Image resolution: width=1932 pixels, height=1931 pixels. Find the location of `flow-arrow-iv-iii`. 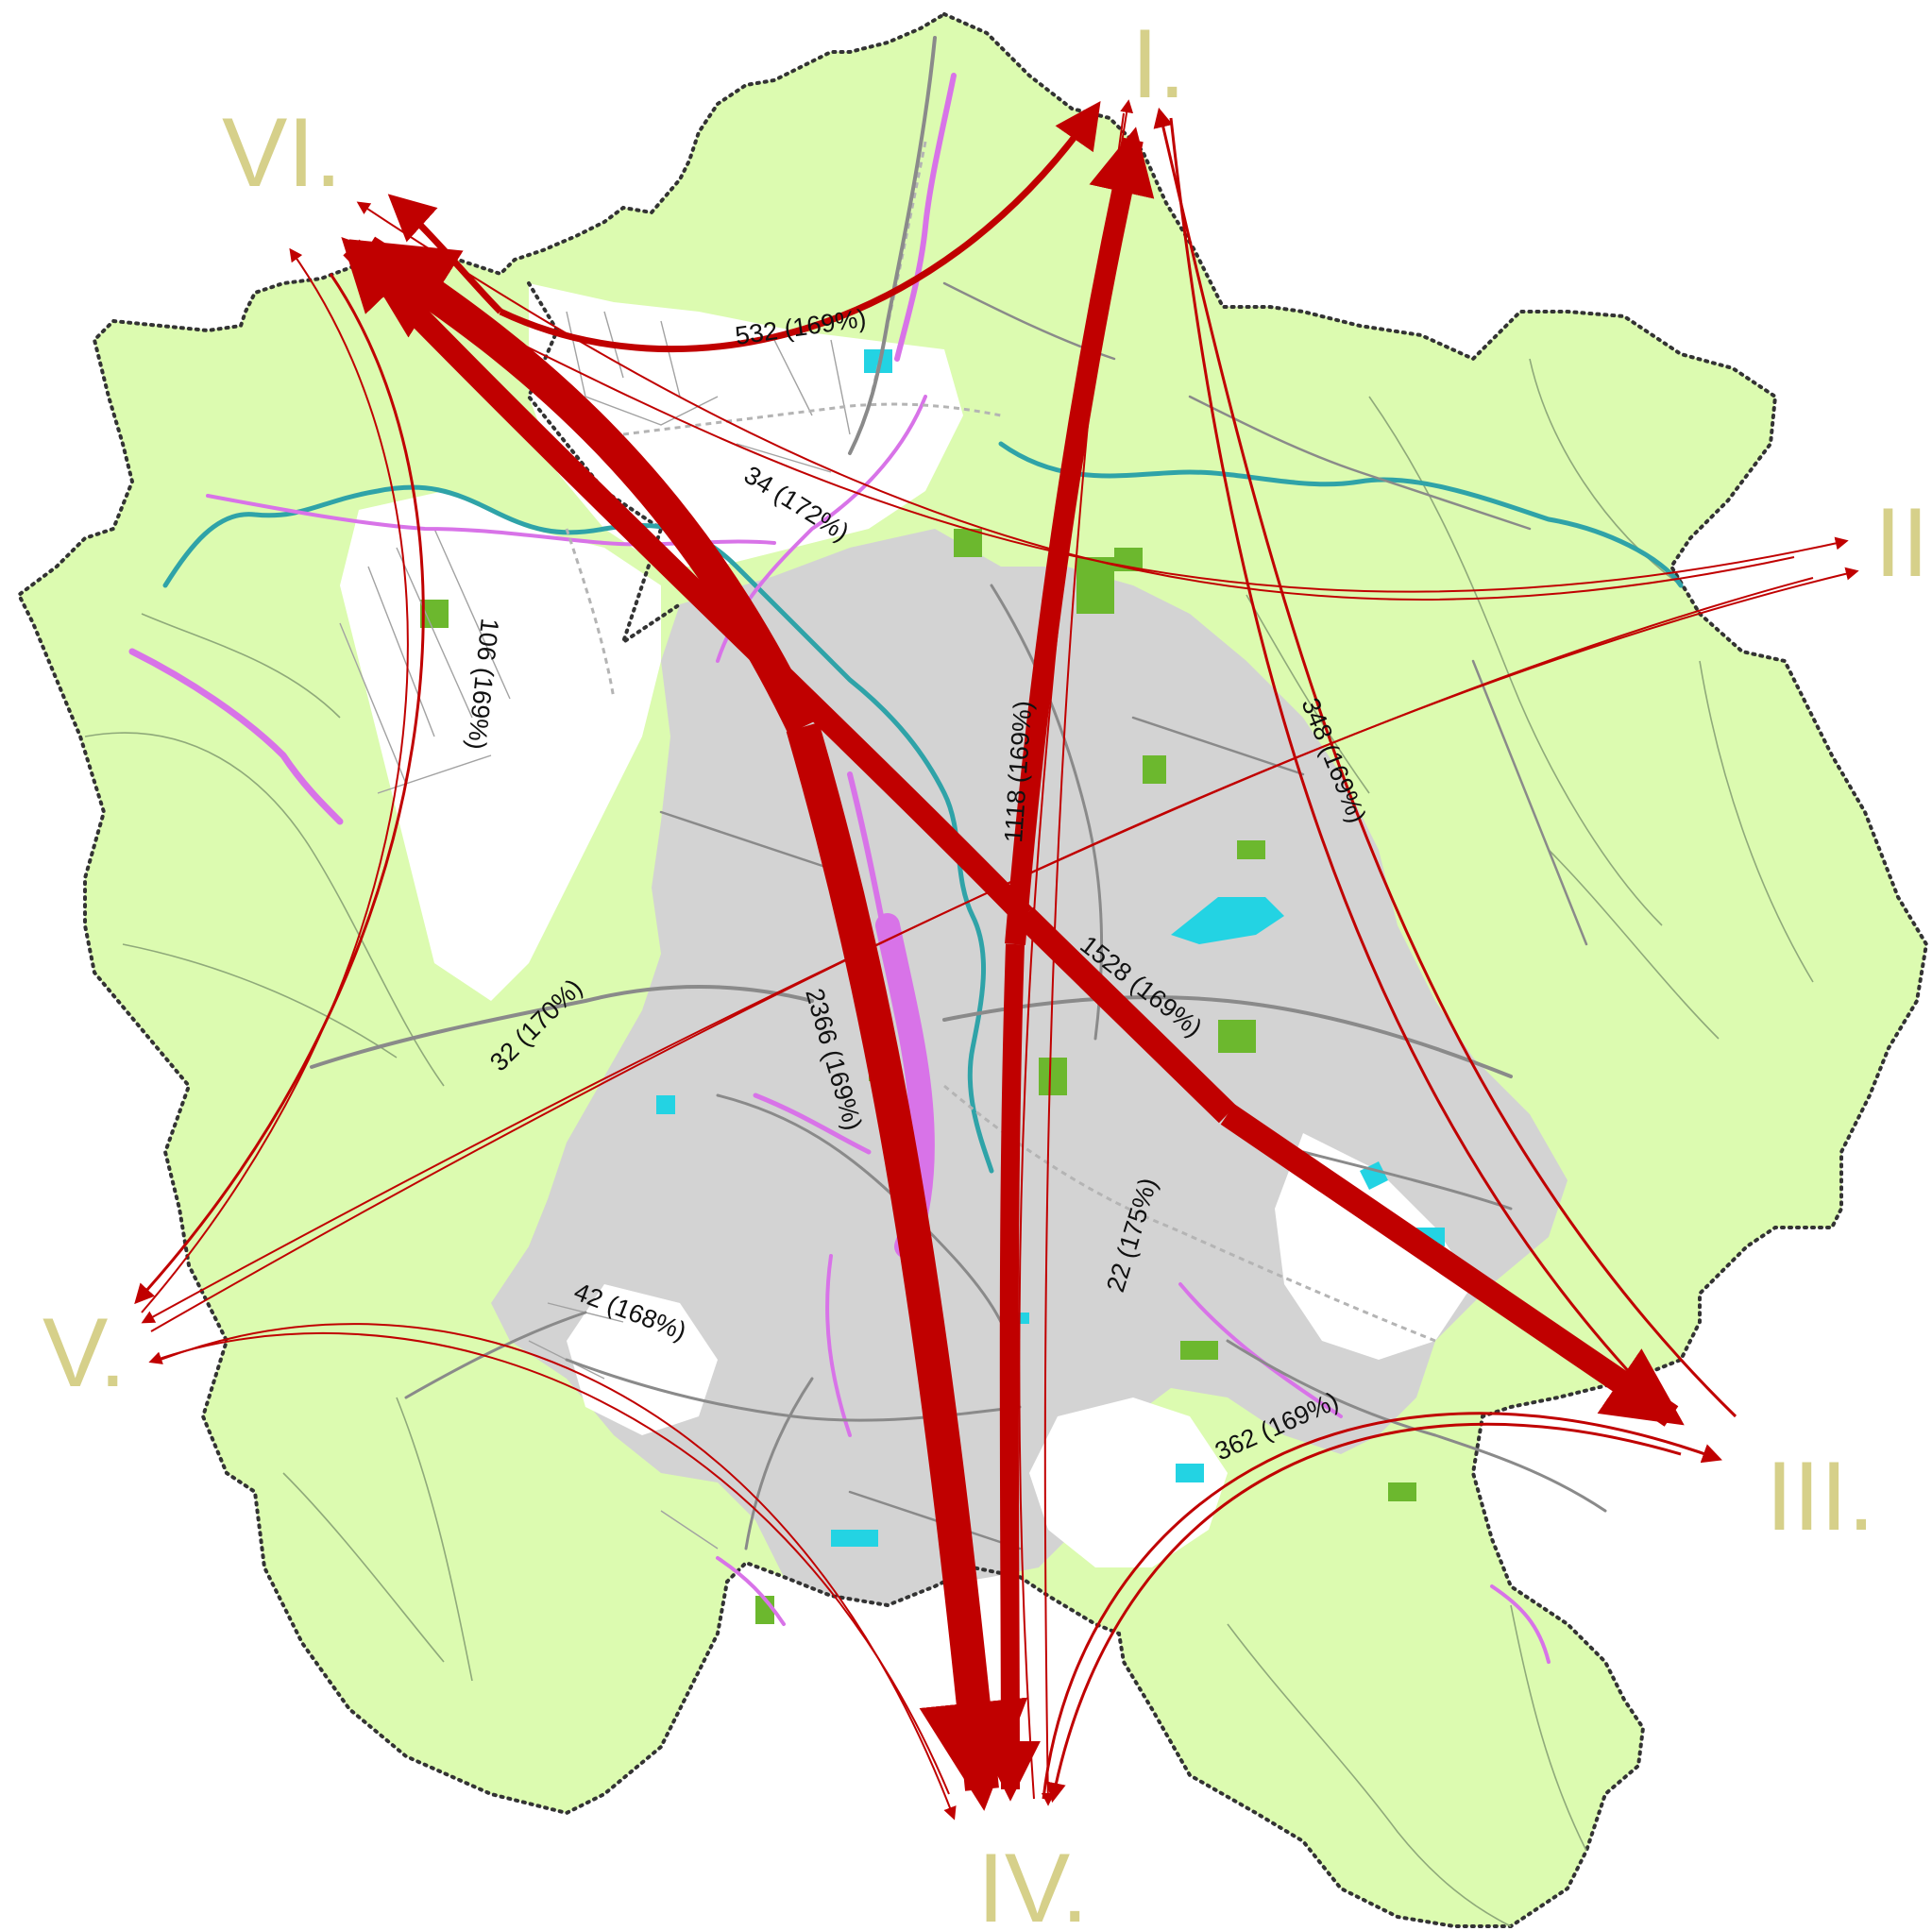

flow-arrow-iv-iii is located at coordinates (1382, 1606).